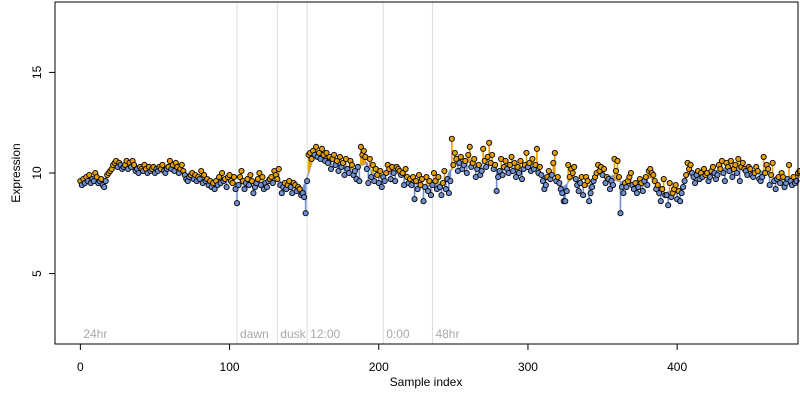 The image size is (800, 400). What do you see at coordinates (37, 273) in the screenshot?
I see `y-tick-label: 5` at bounding box center [37, 273].